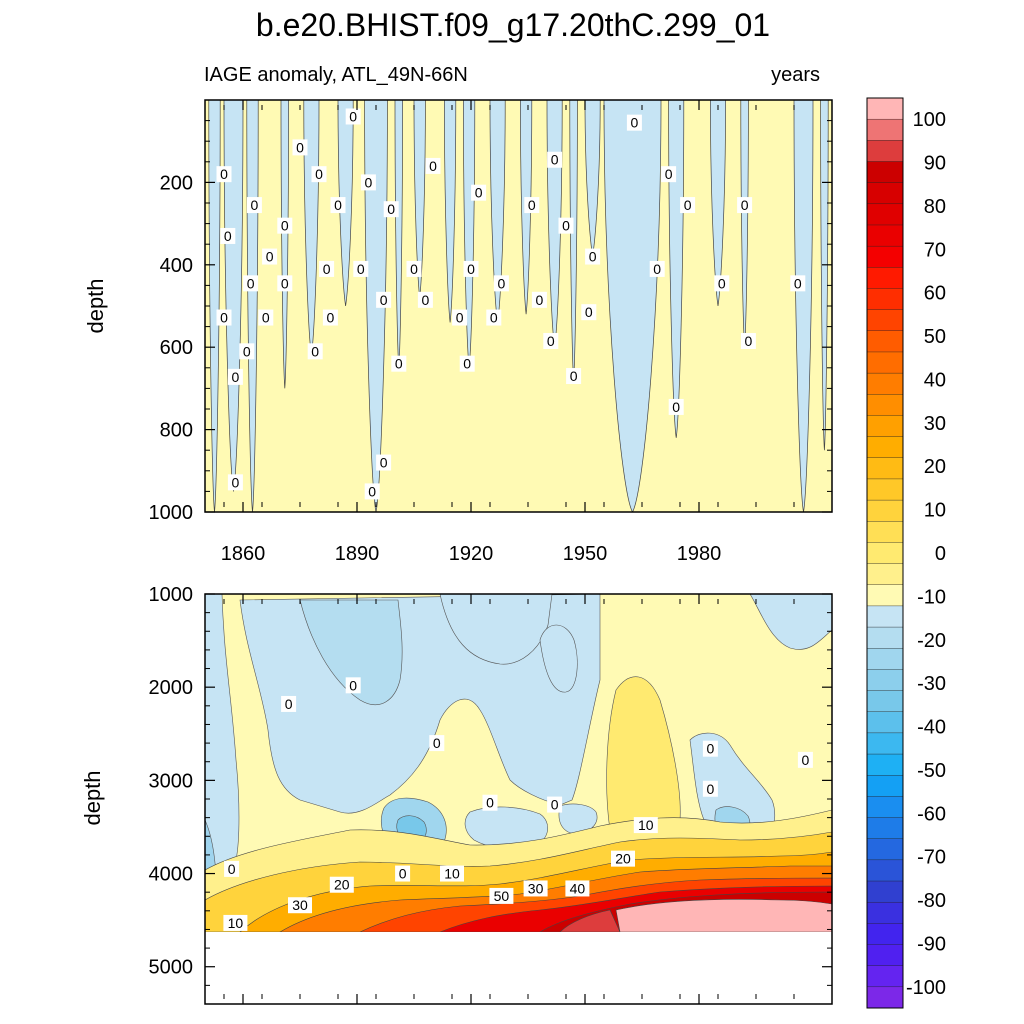  Describe the element at coordinates (931, 597) in the screenshot. I see `colorbar-label: -10` at that location.